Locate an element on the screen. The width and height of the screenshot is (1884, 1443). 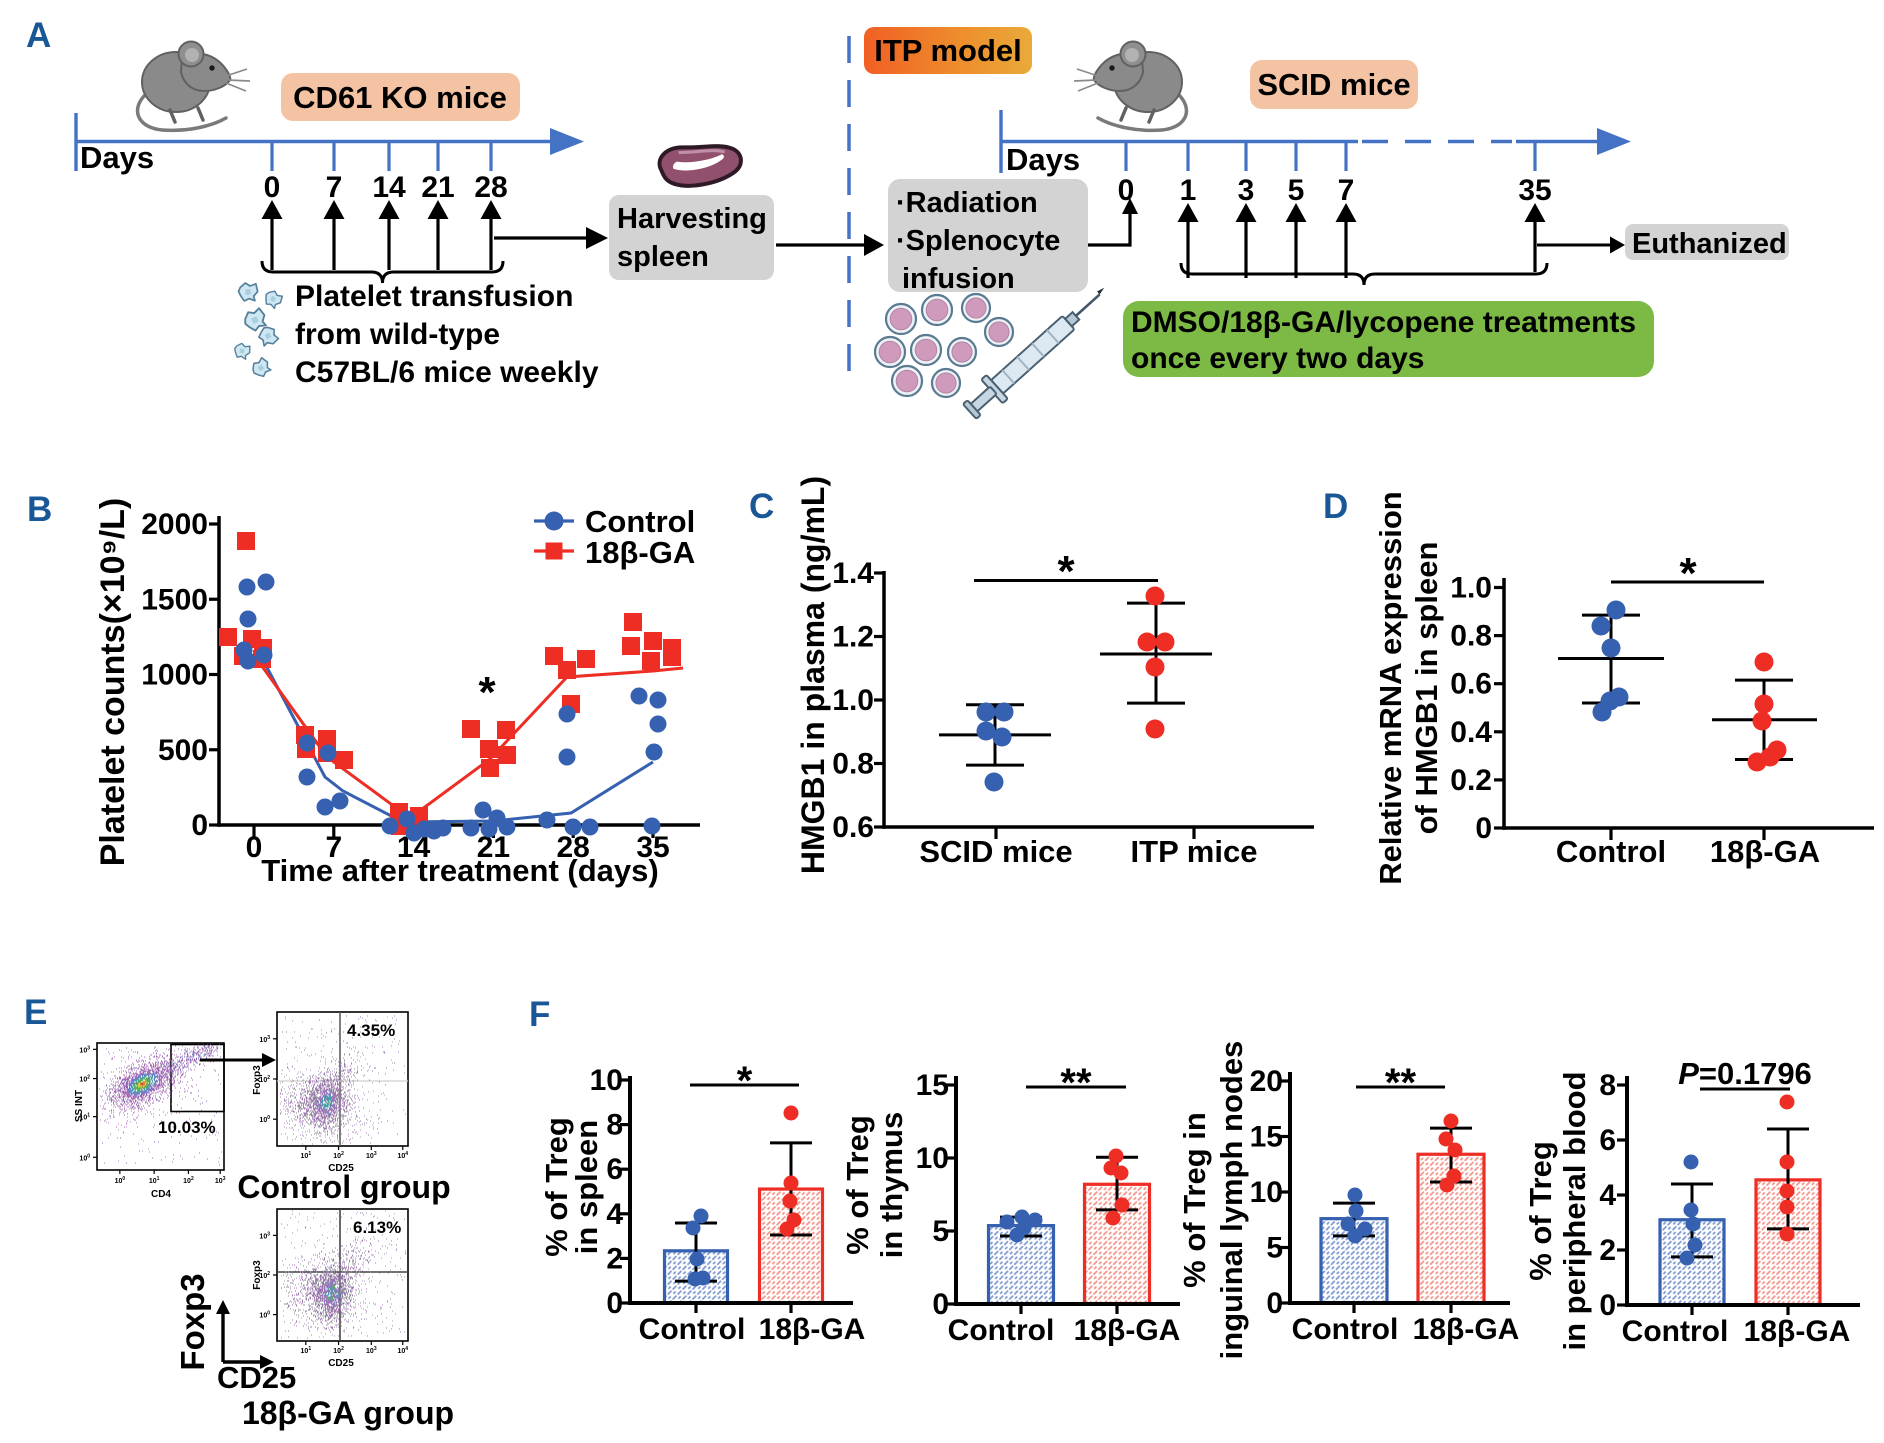
svg-text: C57BL/6 mice weekly is located at coordinates (447, 372).